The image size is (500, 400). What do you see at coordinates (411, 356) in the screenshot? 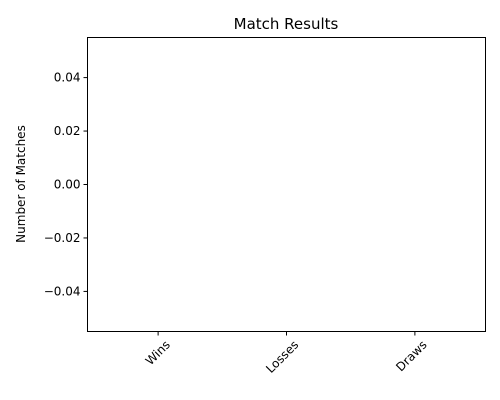
I see `x-tick-label-draws: Draws` at bounding box center [411, 356].